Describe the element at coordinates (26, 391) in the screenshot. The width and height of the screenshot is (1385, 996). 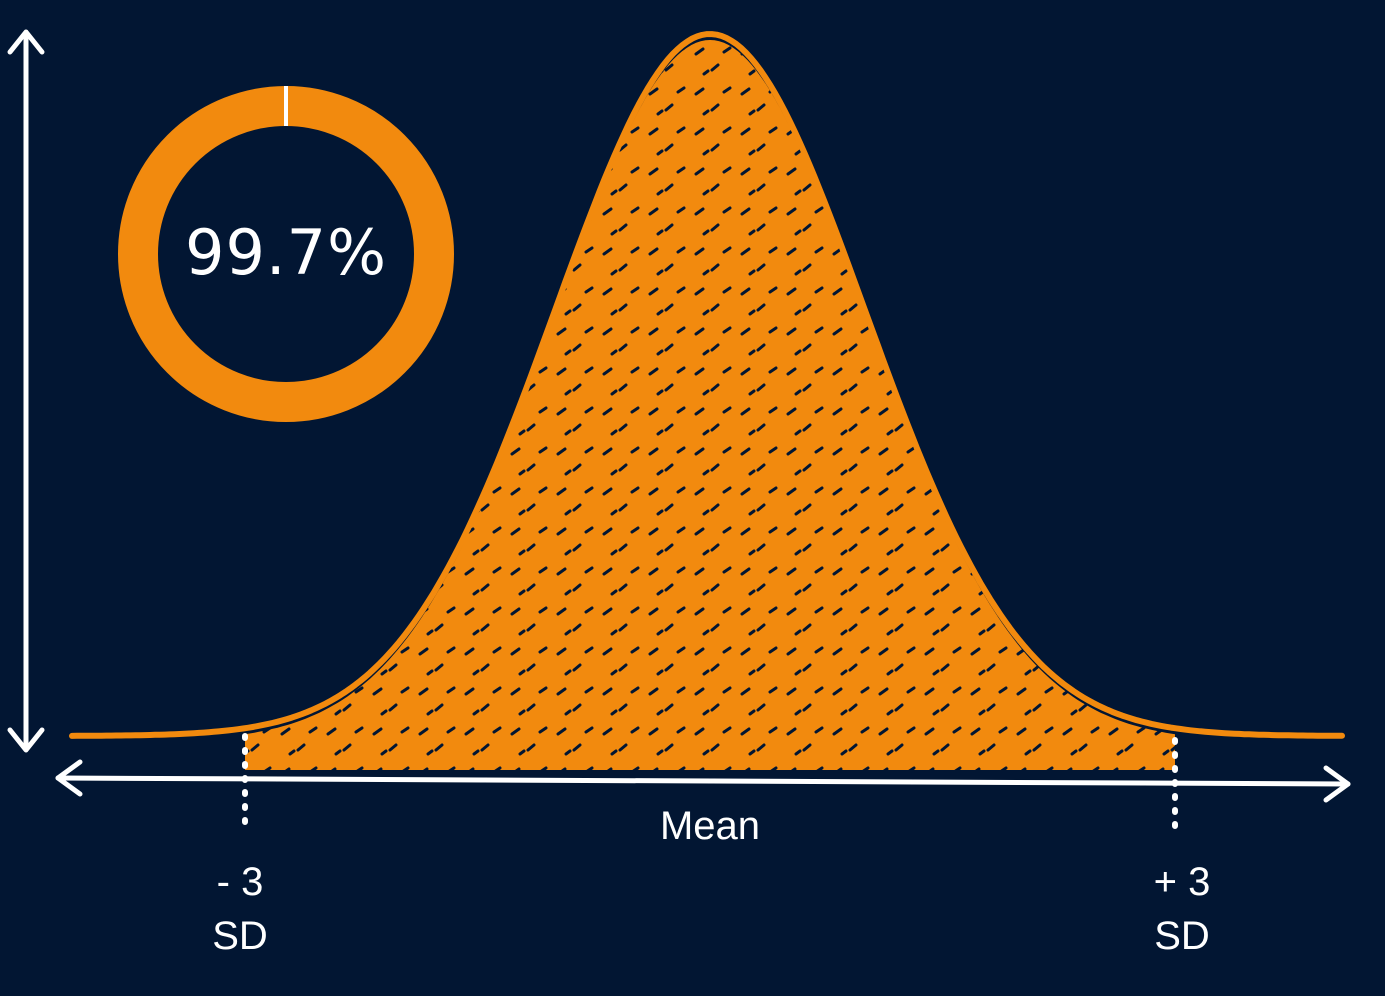
I see `y-axis-arrow` at that location.